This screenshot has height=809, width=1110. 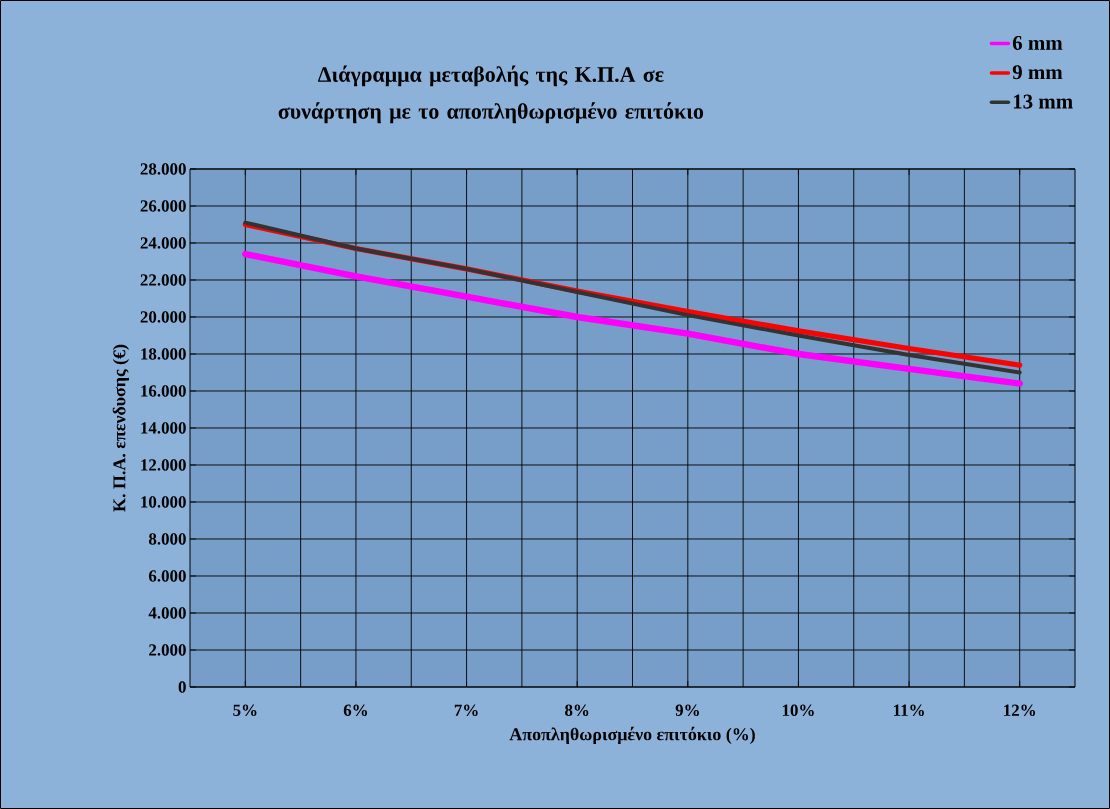 What do you see at coordinates (182, 687) in the screenshot?
I see `y-tick-label: 0` at bounding box center [182, 687].